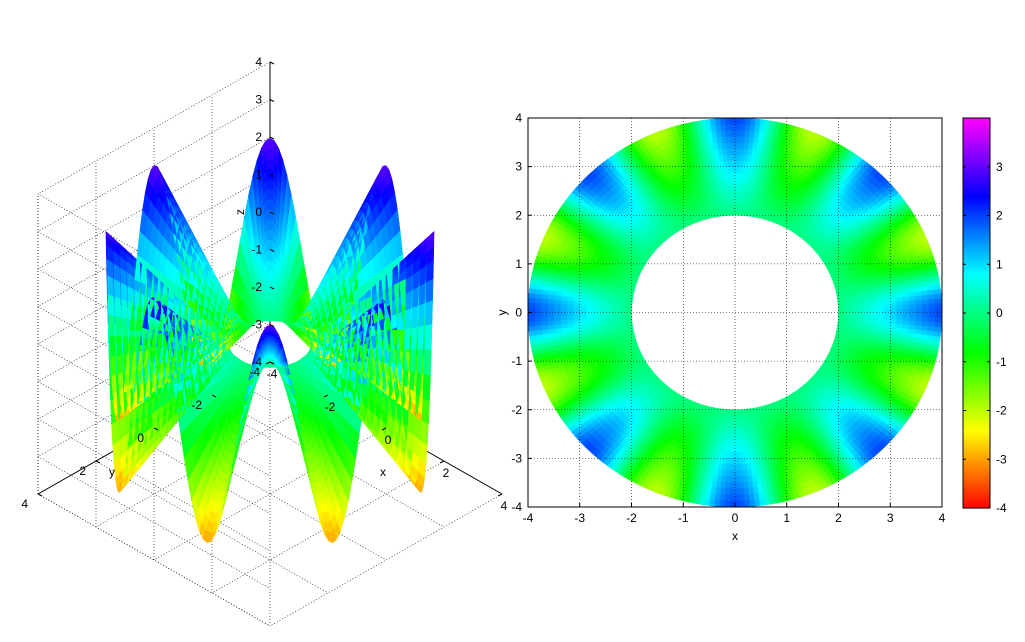  I want to click on surface-y-axis-label: y, so click(112, 472).